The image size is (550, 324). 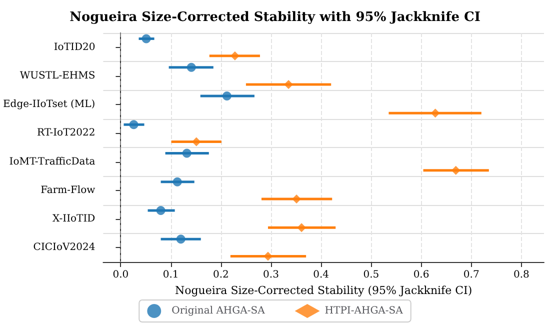 What do you see at coordinates (75, 47) in the screenshot?
I see `y-tick-label: IoTID20` at bounding box center [75, 47].